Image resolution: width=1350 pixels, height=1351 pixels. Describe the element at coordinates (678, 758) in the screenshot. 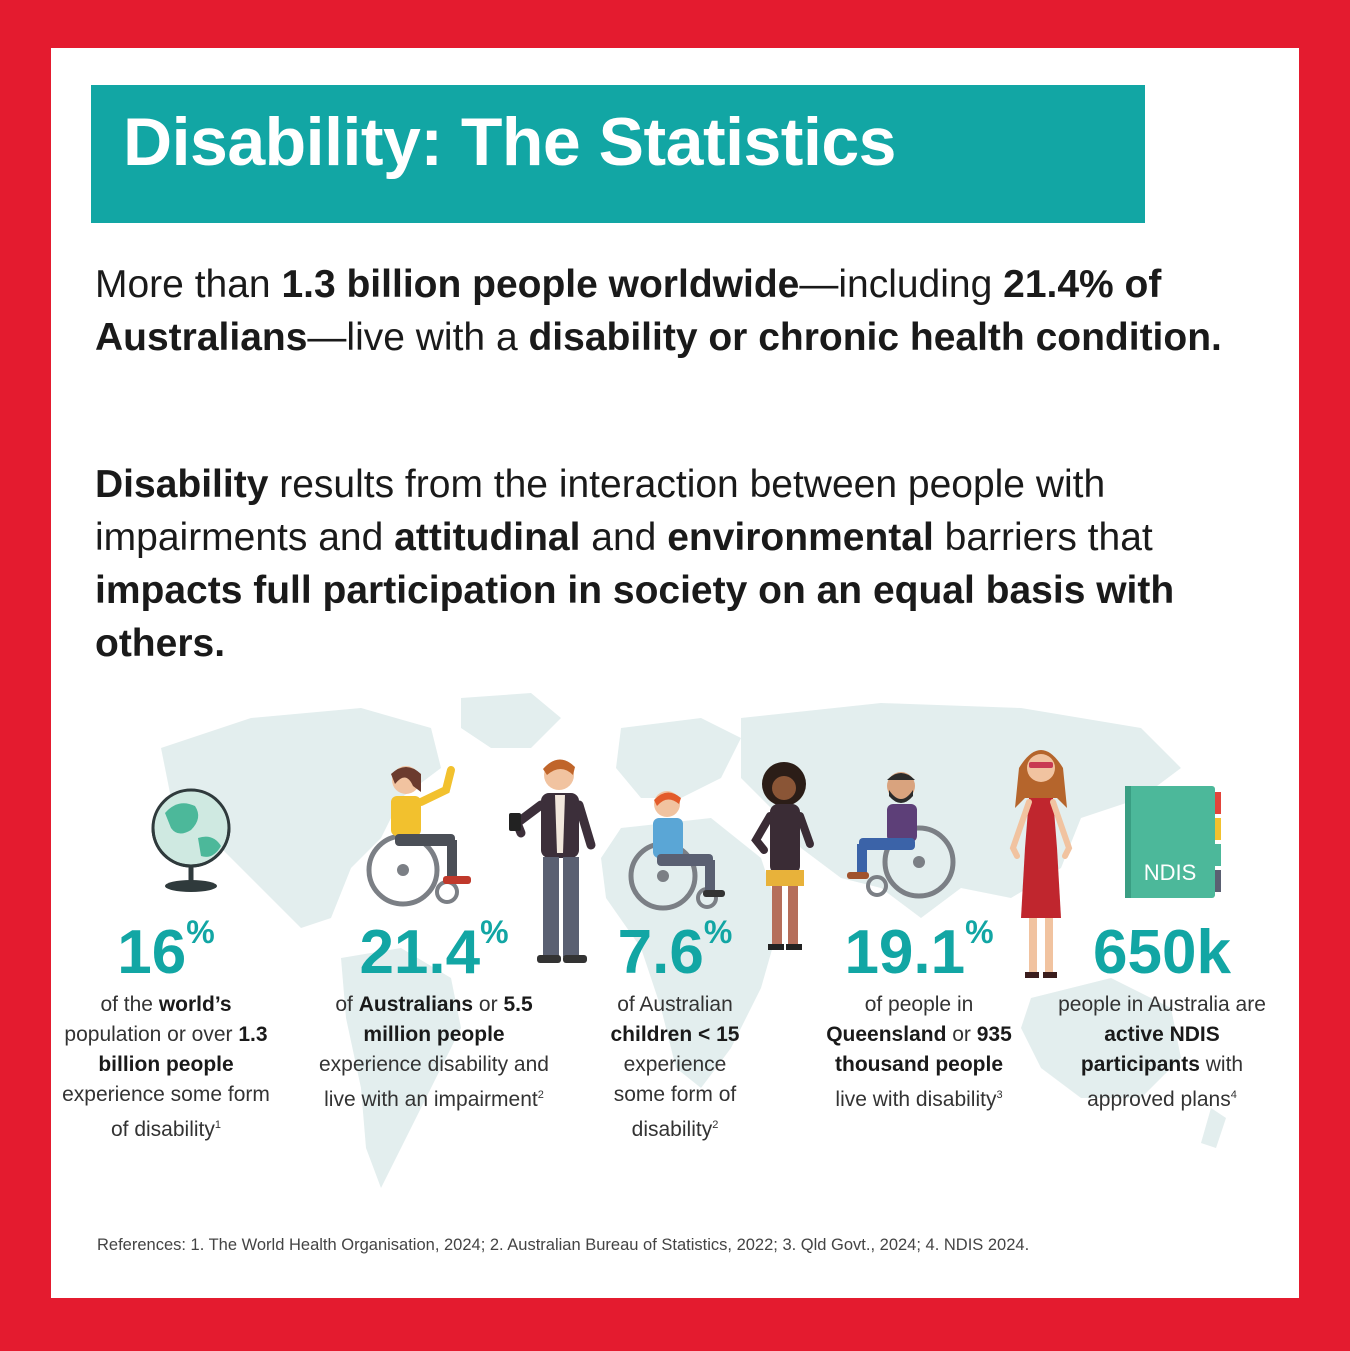

I see `map-europe` at that location.